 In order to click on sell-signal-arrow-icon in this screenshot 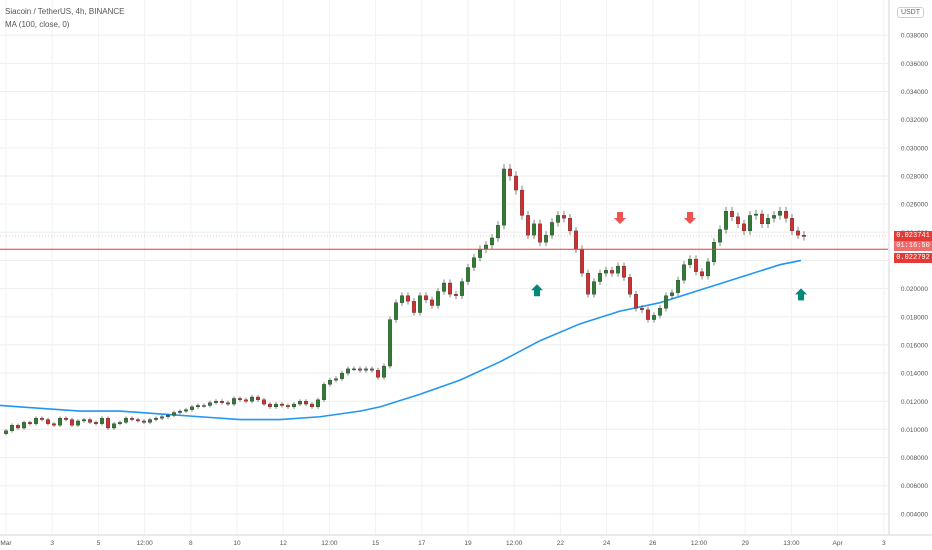, I will do `click(620, 218)`.